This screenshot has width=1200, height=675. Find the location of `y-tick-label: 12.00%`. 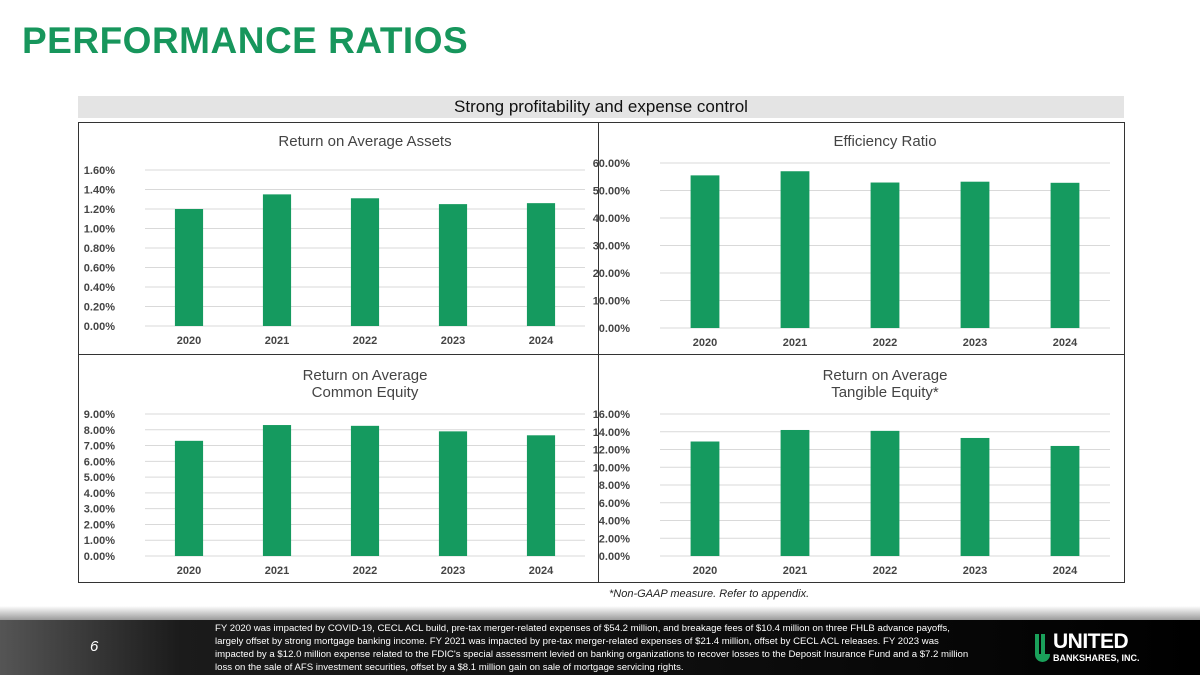

y-tick-label: 12.00% is located at coordinates (612, 451).